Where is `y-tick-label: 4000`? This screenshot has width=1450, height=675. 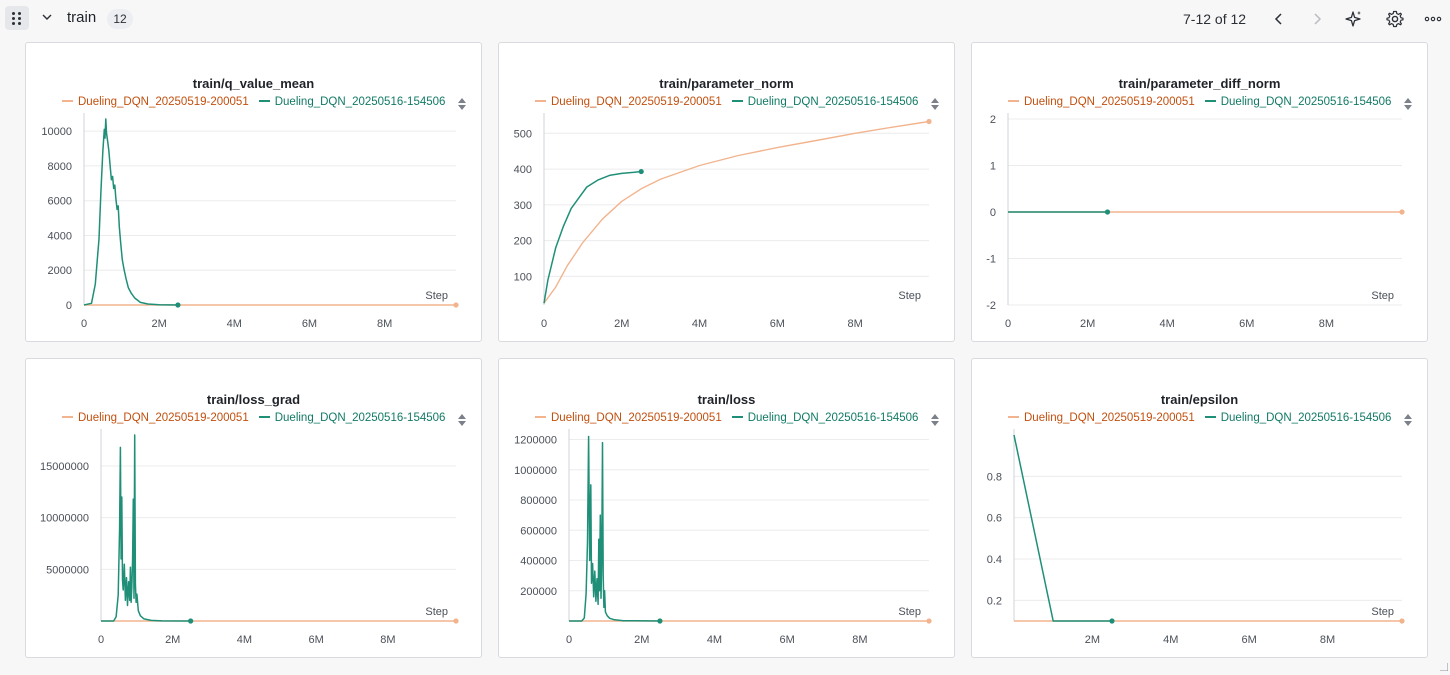
y-tick-label: 4000 is located at coordinates (60, 236).